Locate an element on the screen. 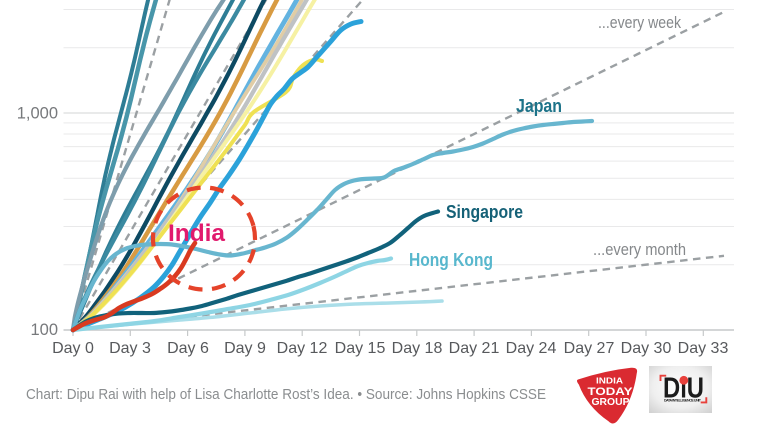  svg-text: Singapore is located at coordinates (484, 212).